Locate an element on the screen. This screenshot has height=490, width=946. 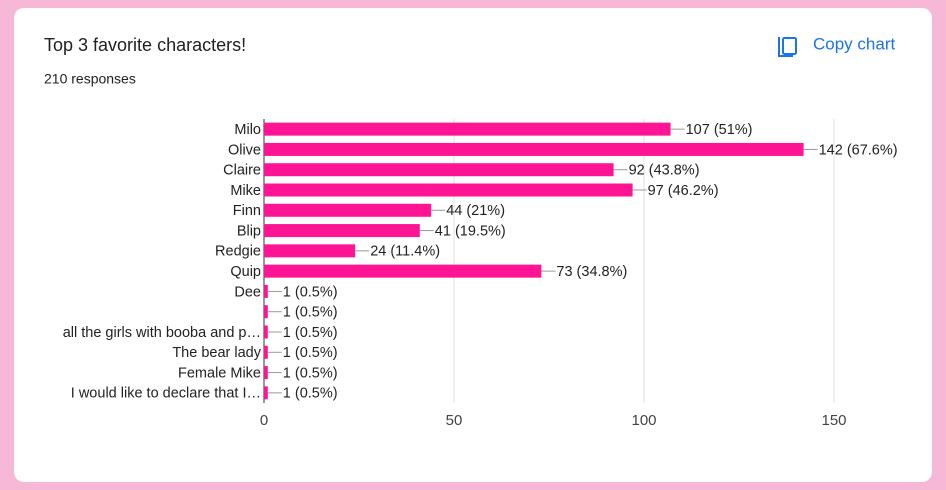
value-label: 107 (51%) is located at coordinates (719, 130).